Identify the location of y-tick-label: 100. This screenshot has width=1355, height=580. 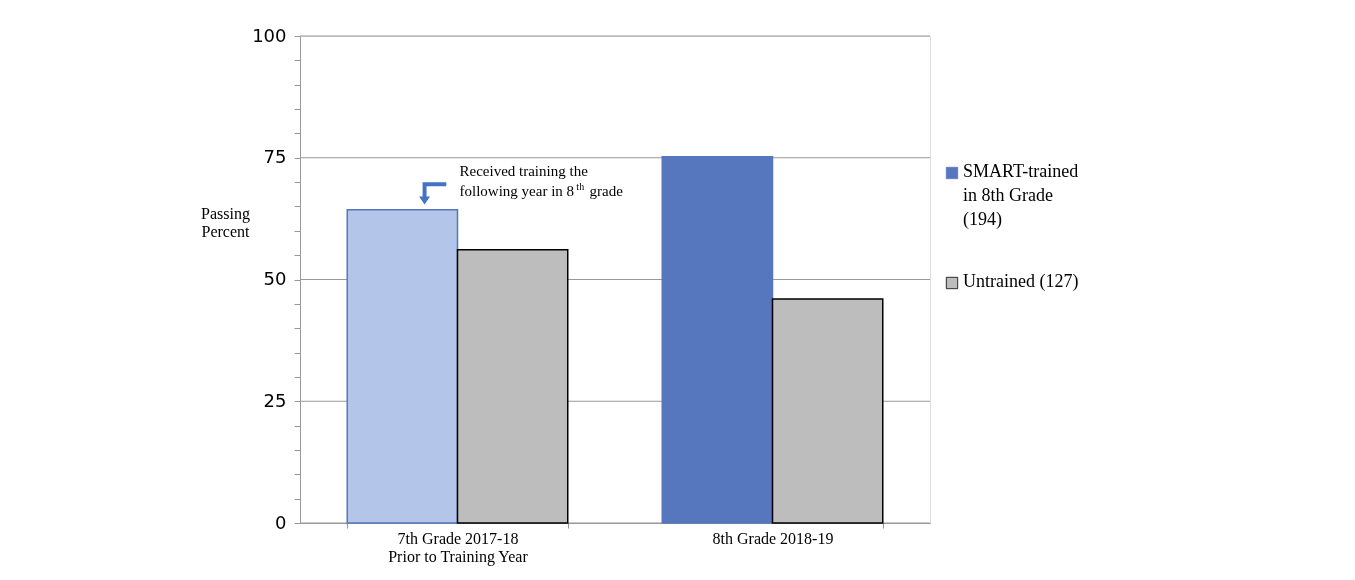
(269, 35).